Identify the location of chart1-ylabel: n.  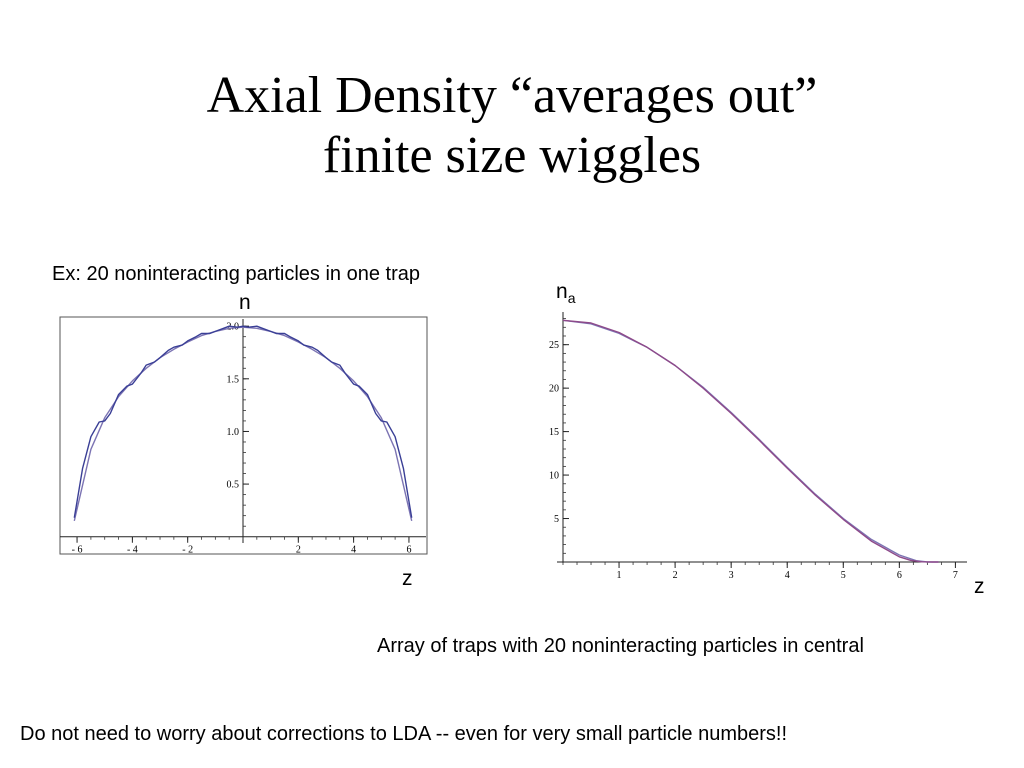
(245, 302).